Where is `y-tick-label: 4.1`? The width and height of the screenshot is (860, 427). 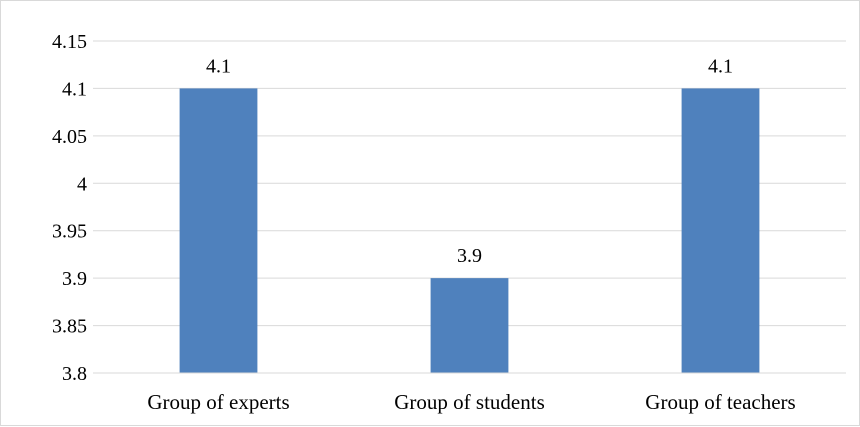
y-tick-label: 4.1 is located at coordinates (74, 89).